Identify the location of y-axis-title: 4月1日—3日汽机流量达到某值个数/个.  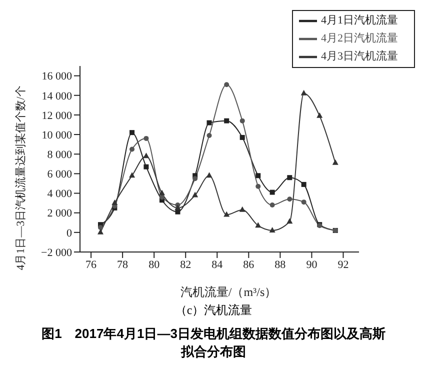
(21, 178).